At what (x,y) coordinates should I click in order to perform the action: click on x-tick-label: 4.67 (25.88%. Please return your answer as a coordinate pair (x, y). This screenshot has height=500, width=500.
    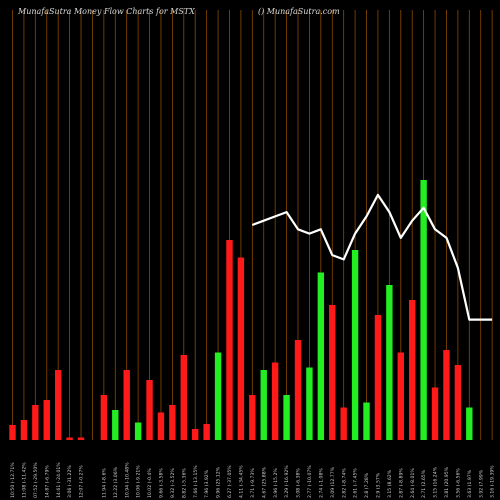
    Looking at the image, I should click on (264, 482).